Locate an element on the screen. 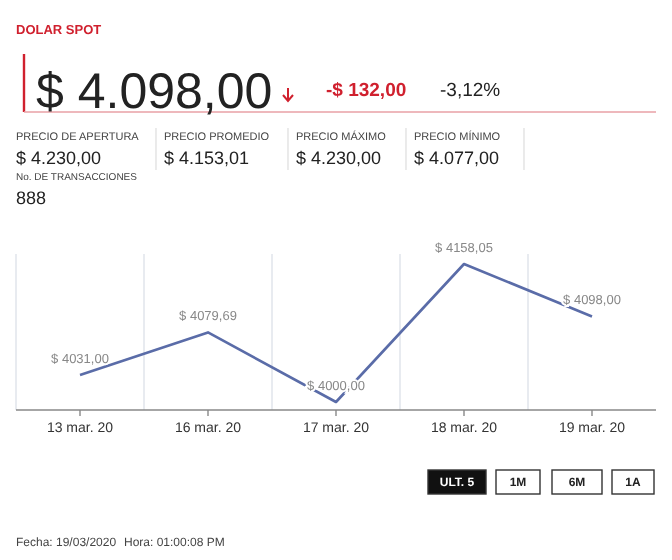 This screenshot has width=672, height=560. text: $ 4.077,00 is located at coordinates (457, 158).